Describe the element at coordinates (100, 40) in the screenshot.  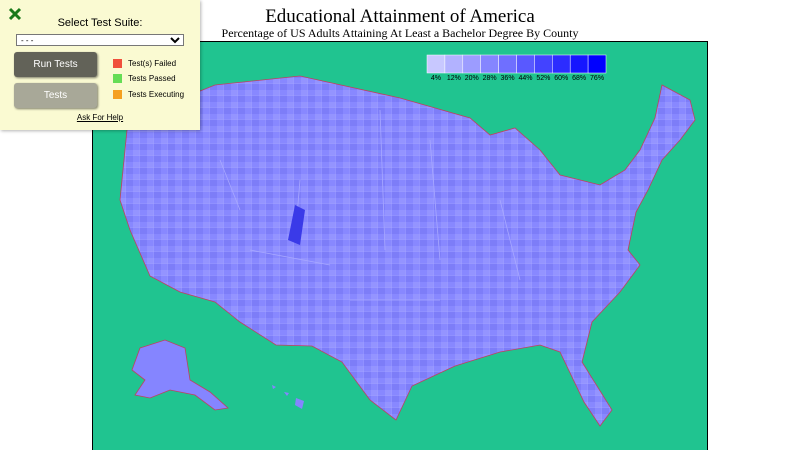
I see `suite-select: - - -` at that location.